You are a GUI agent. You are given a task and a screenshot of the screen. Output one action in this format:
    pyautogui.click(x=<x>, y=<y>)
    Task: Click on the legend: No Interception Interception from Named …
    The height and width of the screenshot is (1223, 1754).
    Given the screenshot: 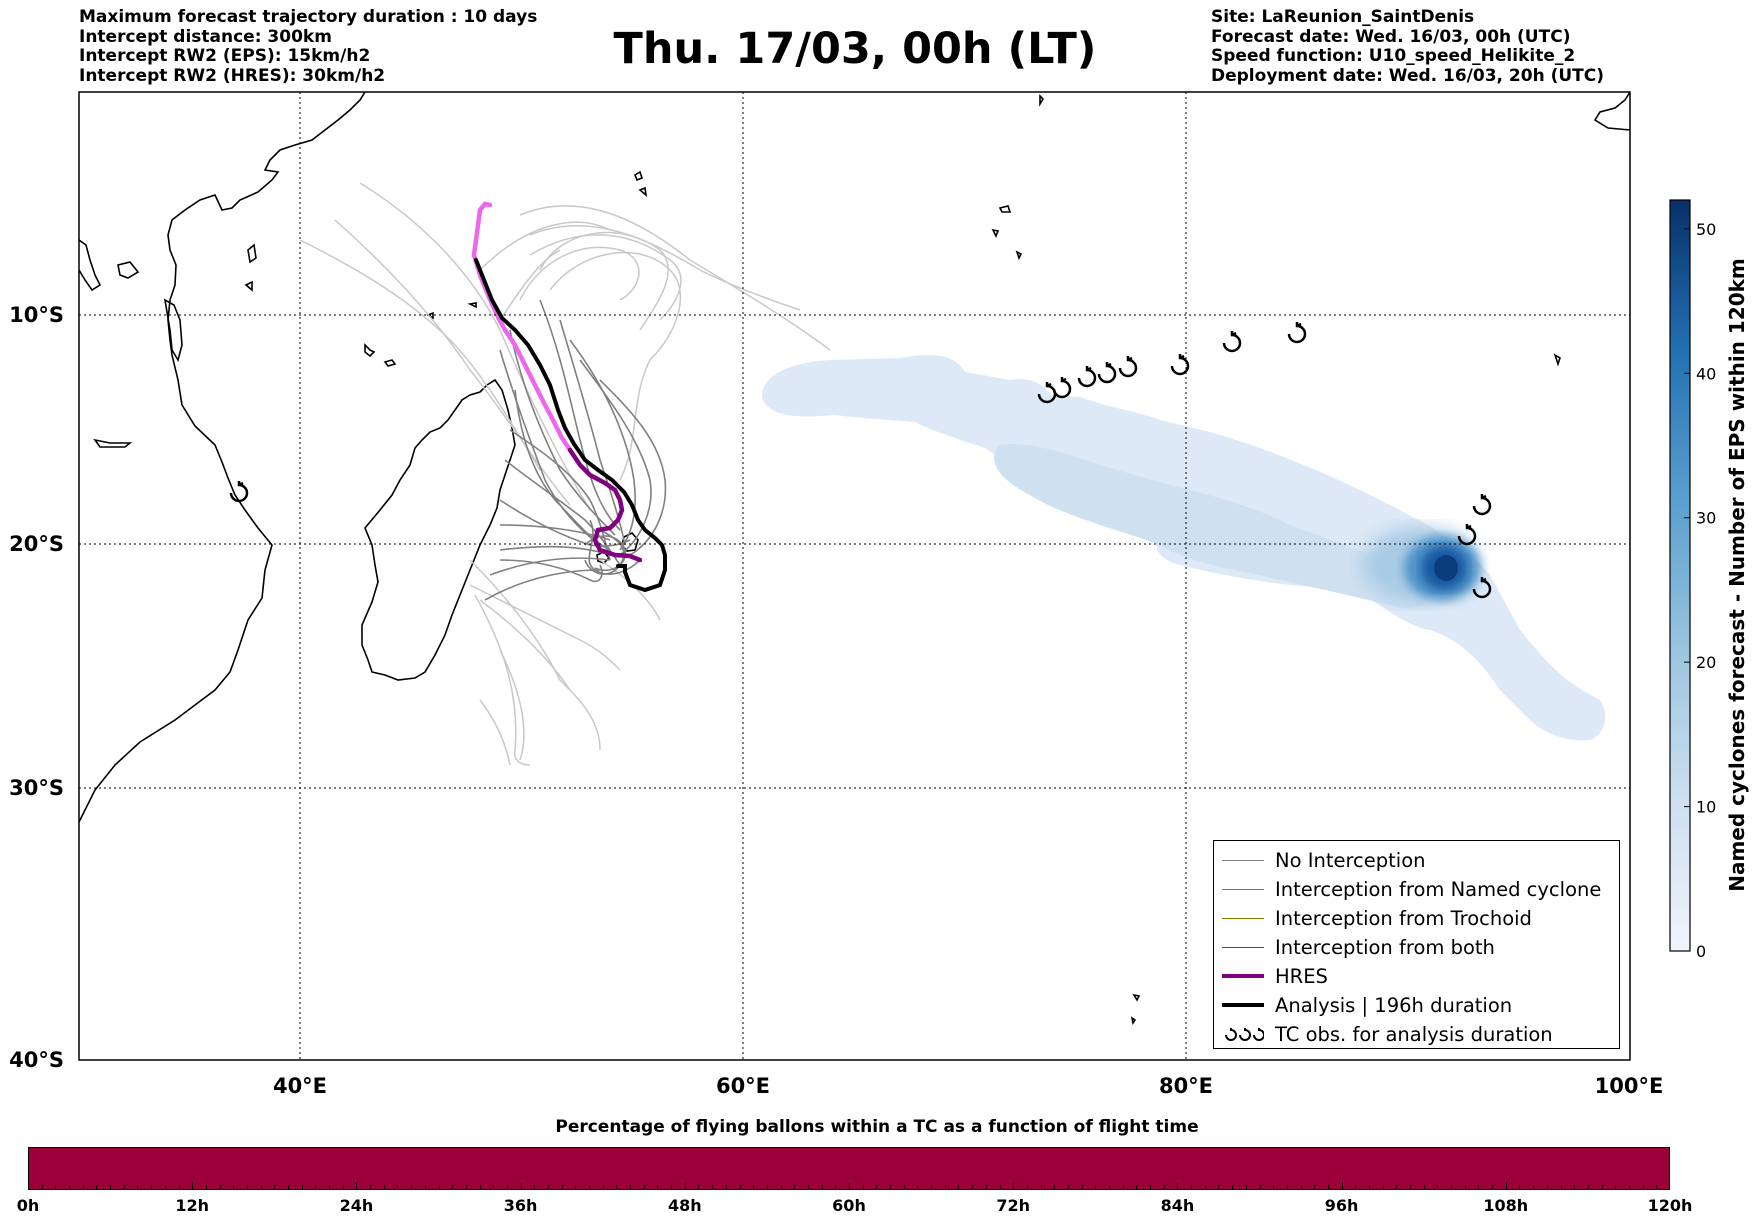 What is the action you would take?
    pyautogui.click(x=1416, y=944)
    